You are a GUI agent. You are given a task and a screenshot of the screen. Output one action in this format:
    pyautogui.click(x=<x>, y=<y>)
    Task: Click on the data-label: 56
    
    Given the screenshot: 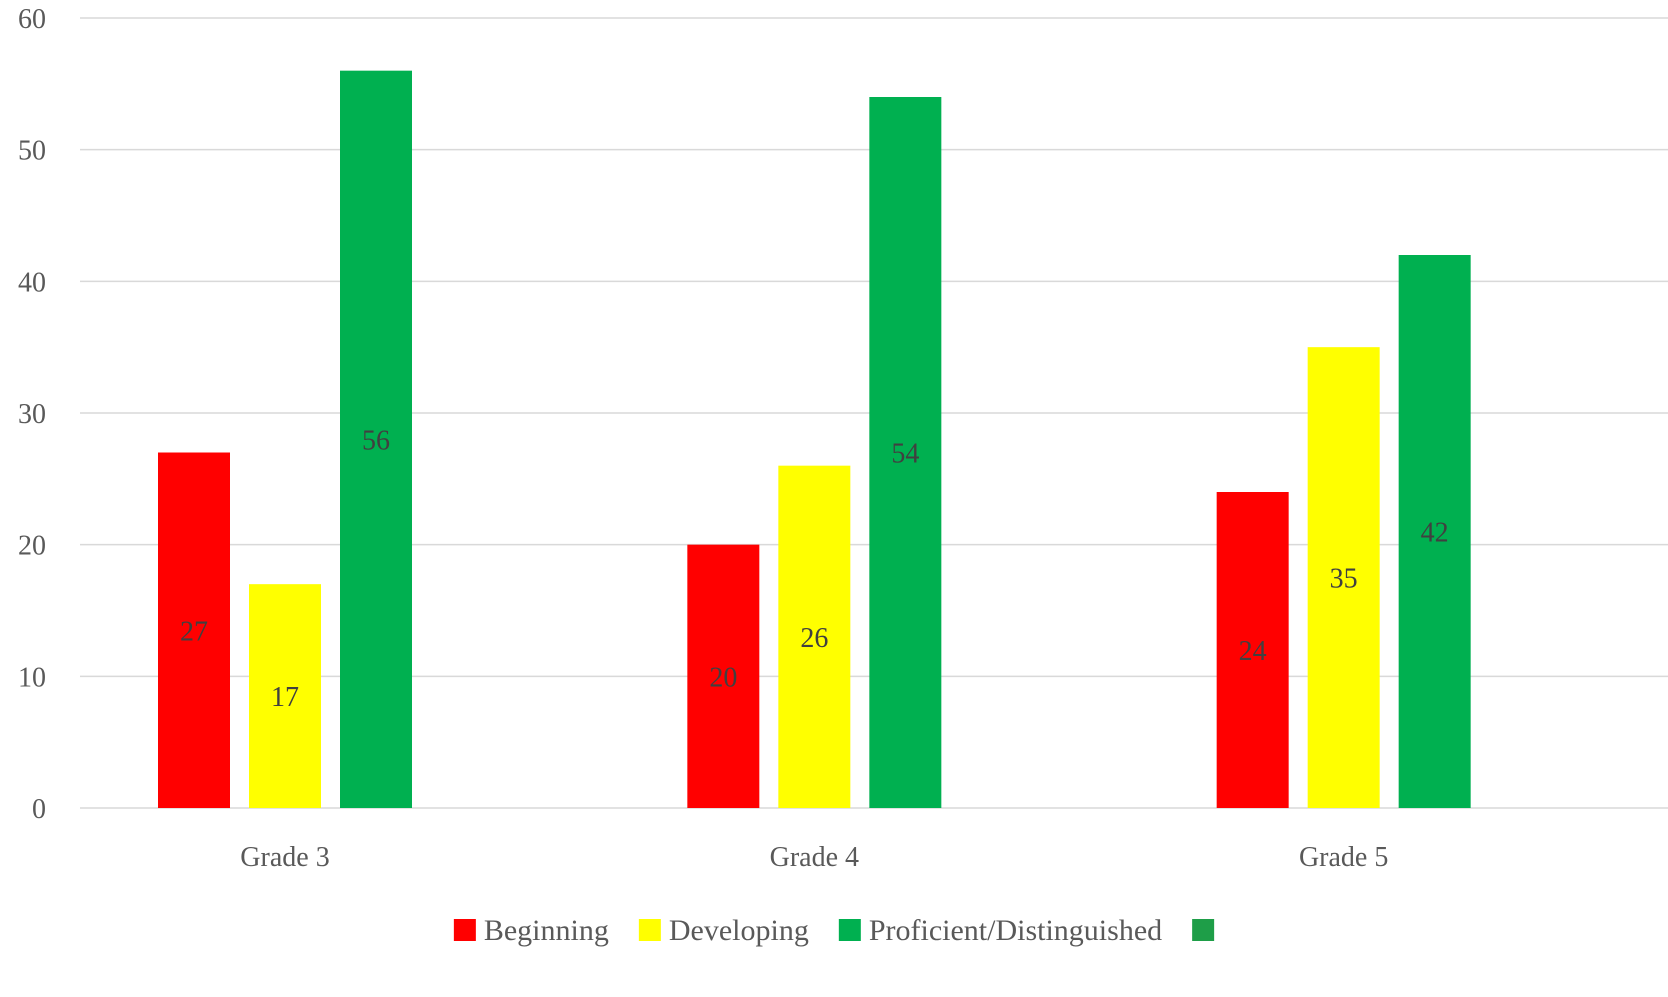 What is the action you would take?
    pyautogui.click(x=376, y=440)
    